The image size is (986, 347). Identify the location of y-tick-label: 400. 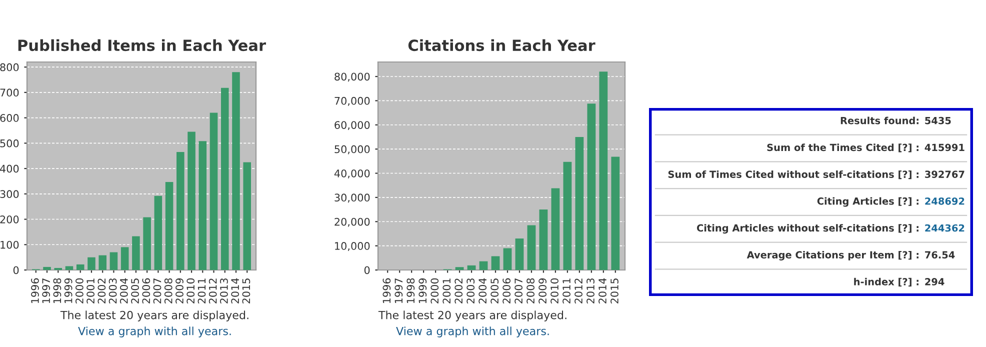
(9, 168).